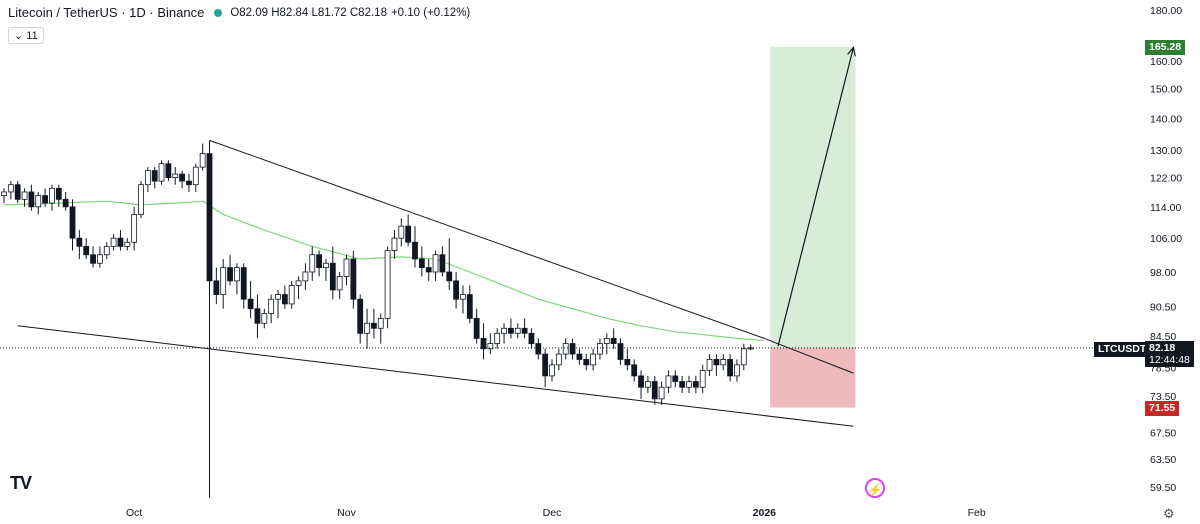 The height and width of the screenshot is (524, 1200). Describe the element at coordinates (977, 513) in the screenshot. I see `time-tick-label: Feb` at that location.